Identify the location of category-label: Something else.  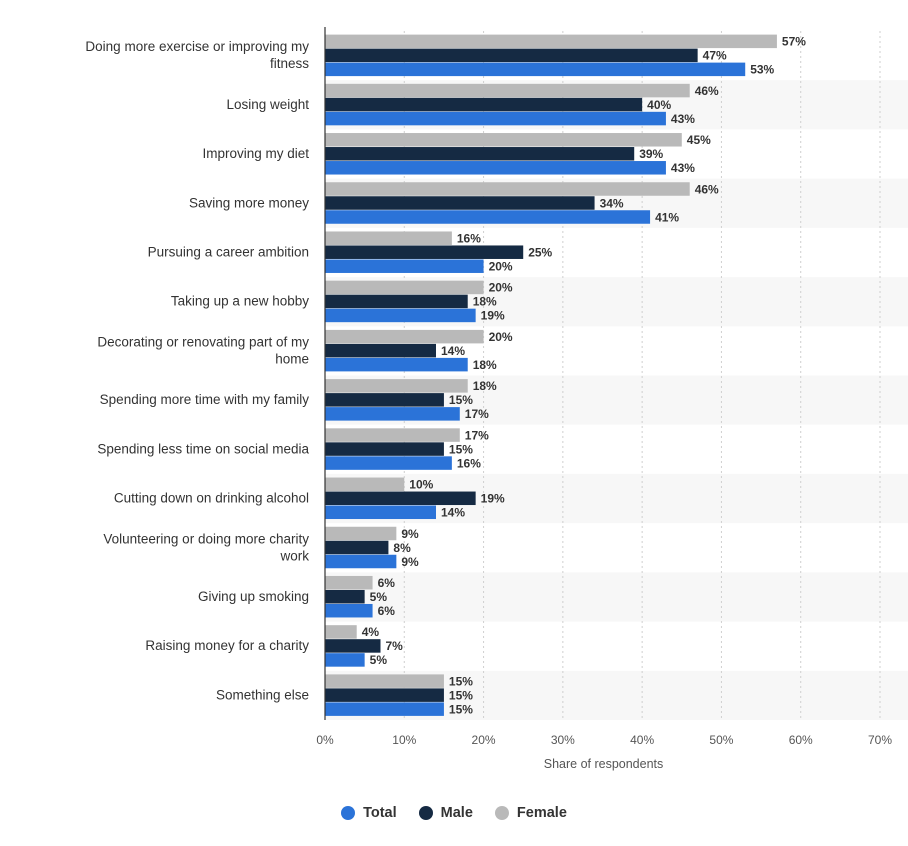
(262, 694).